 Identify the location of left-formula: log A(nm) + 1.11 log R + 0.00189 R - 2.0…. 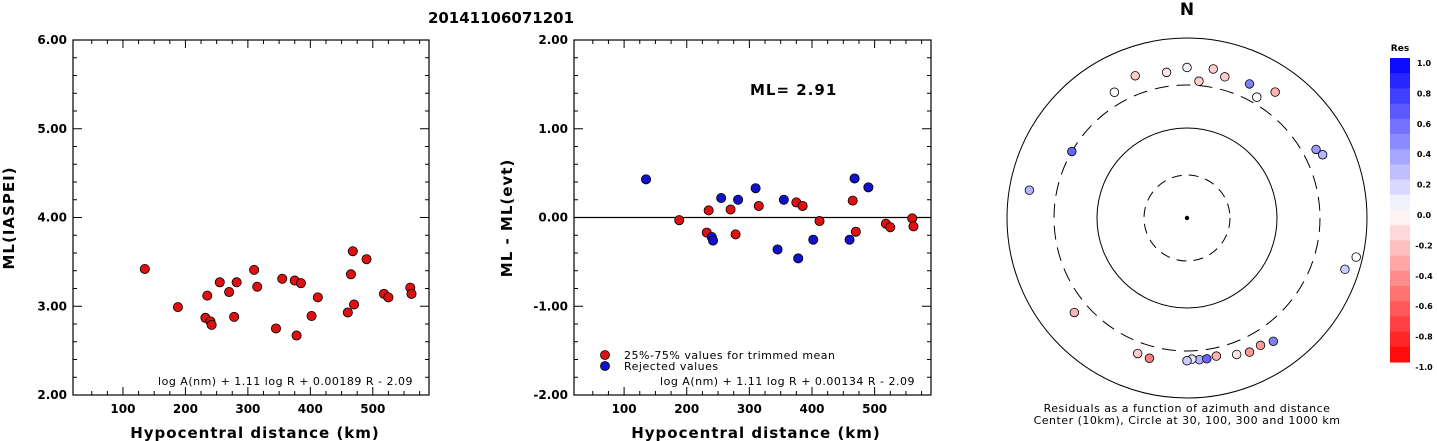
(285, 381).